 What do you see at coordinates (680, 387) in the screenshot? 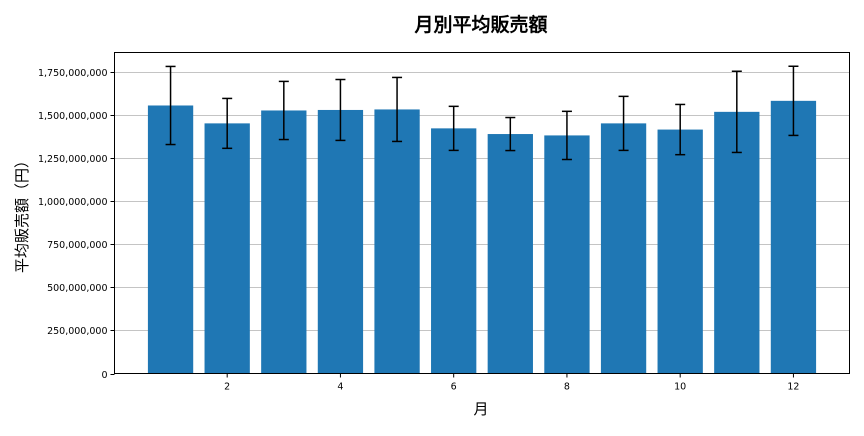
I see `x-tick-label: 10` at bounding box center [680, 387].